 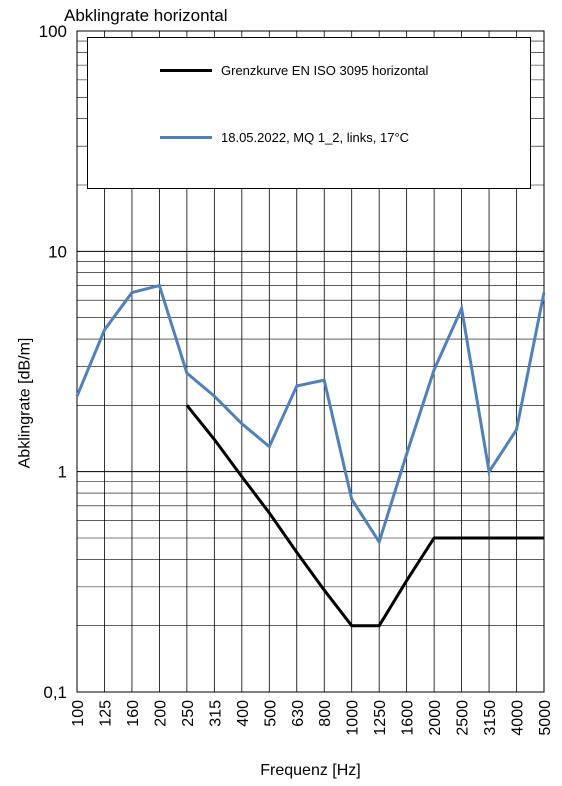 I want to click on x-tick-label: 125, so click(x=105, y=713).